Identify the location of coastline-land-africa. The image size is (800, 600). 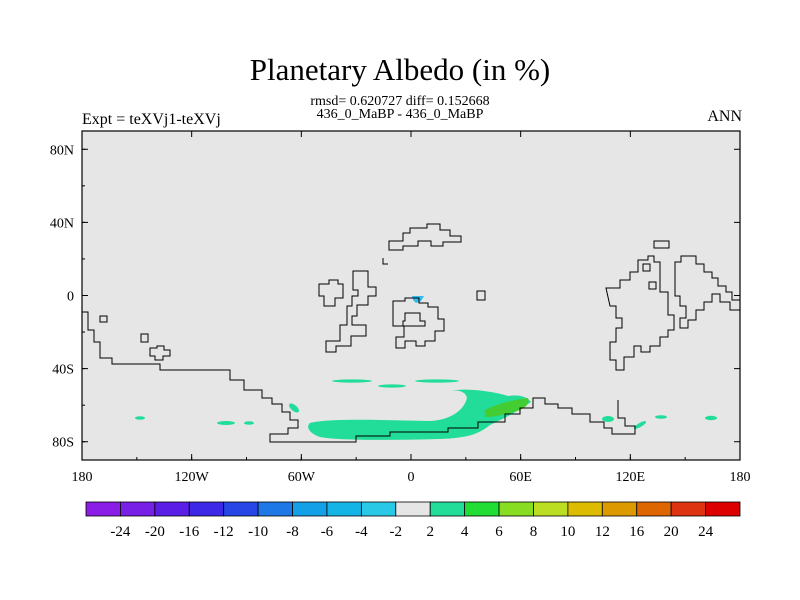
(418, 323).